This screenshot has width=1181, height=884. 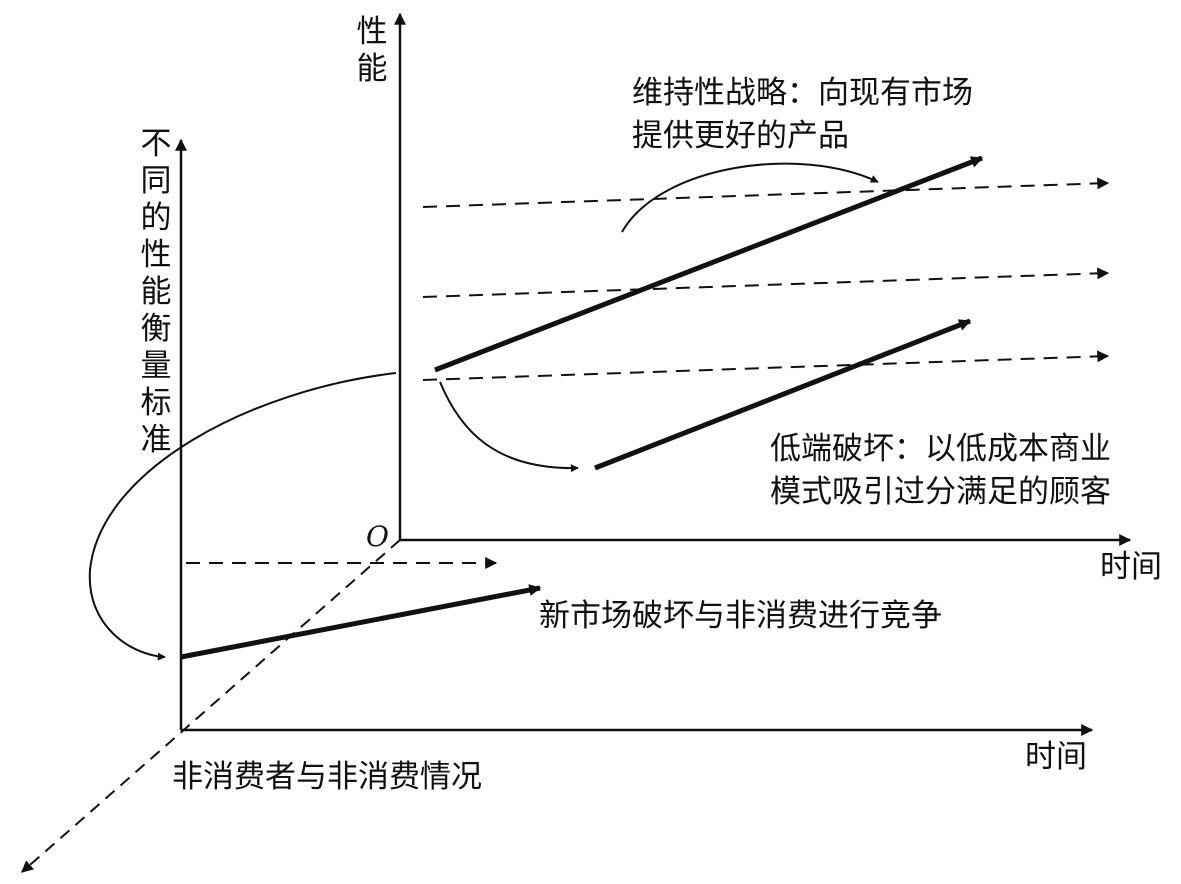 What do you see at coordinates (327, 777) in the screenshot?
I see `depth-axis-label: 非消费者与非消费情况` at bounding box center [327, 777].